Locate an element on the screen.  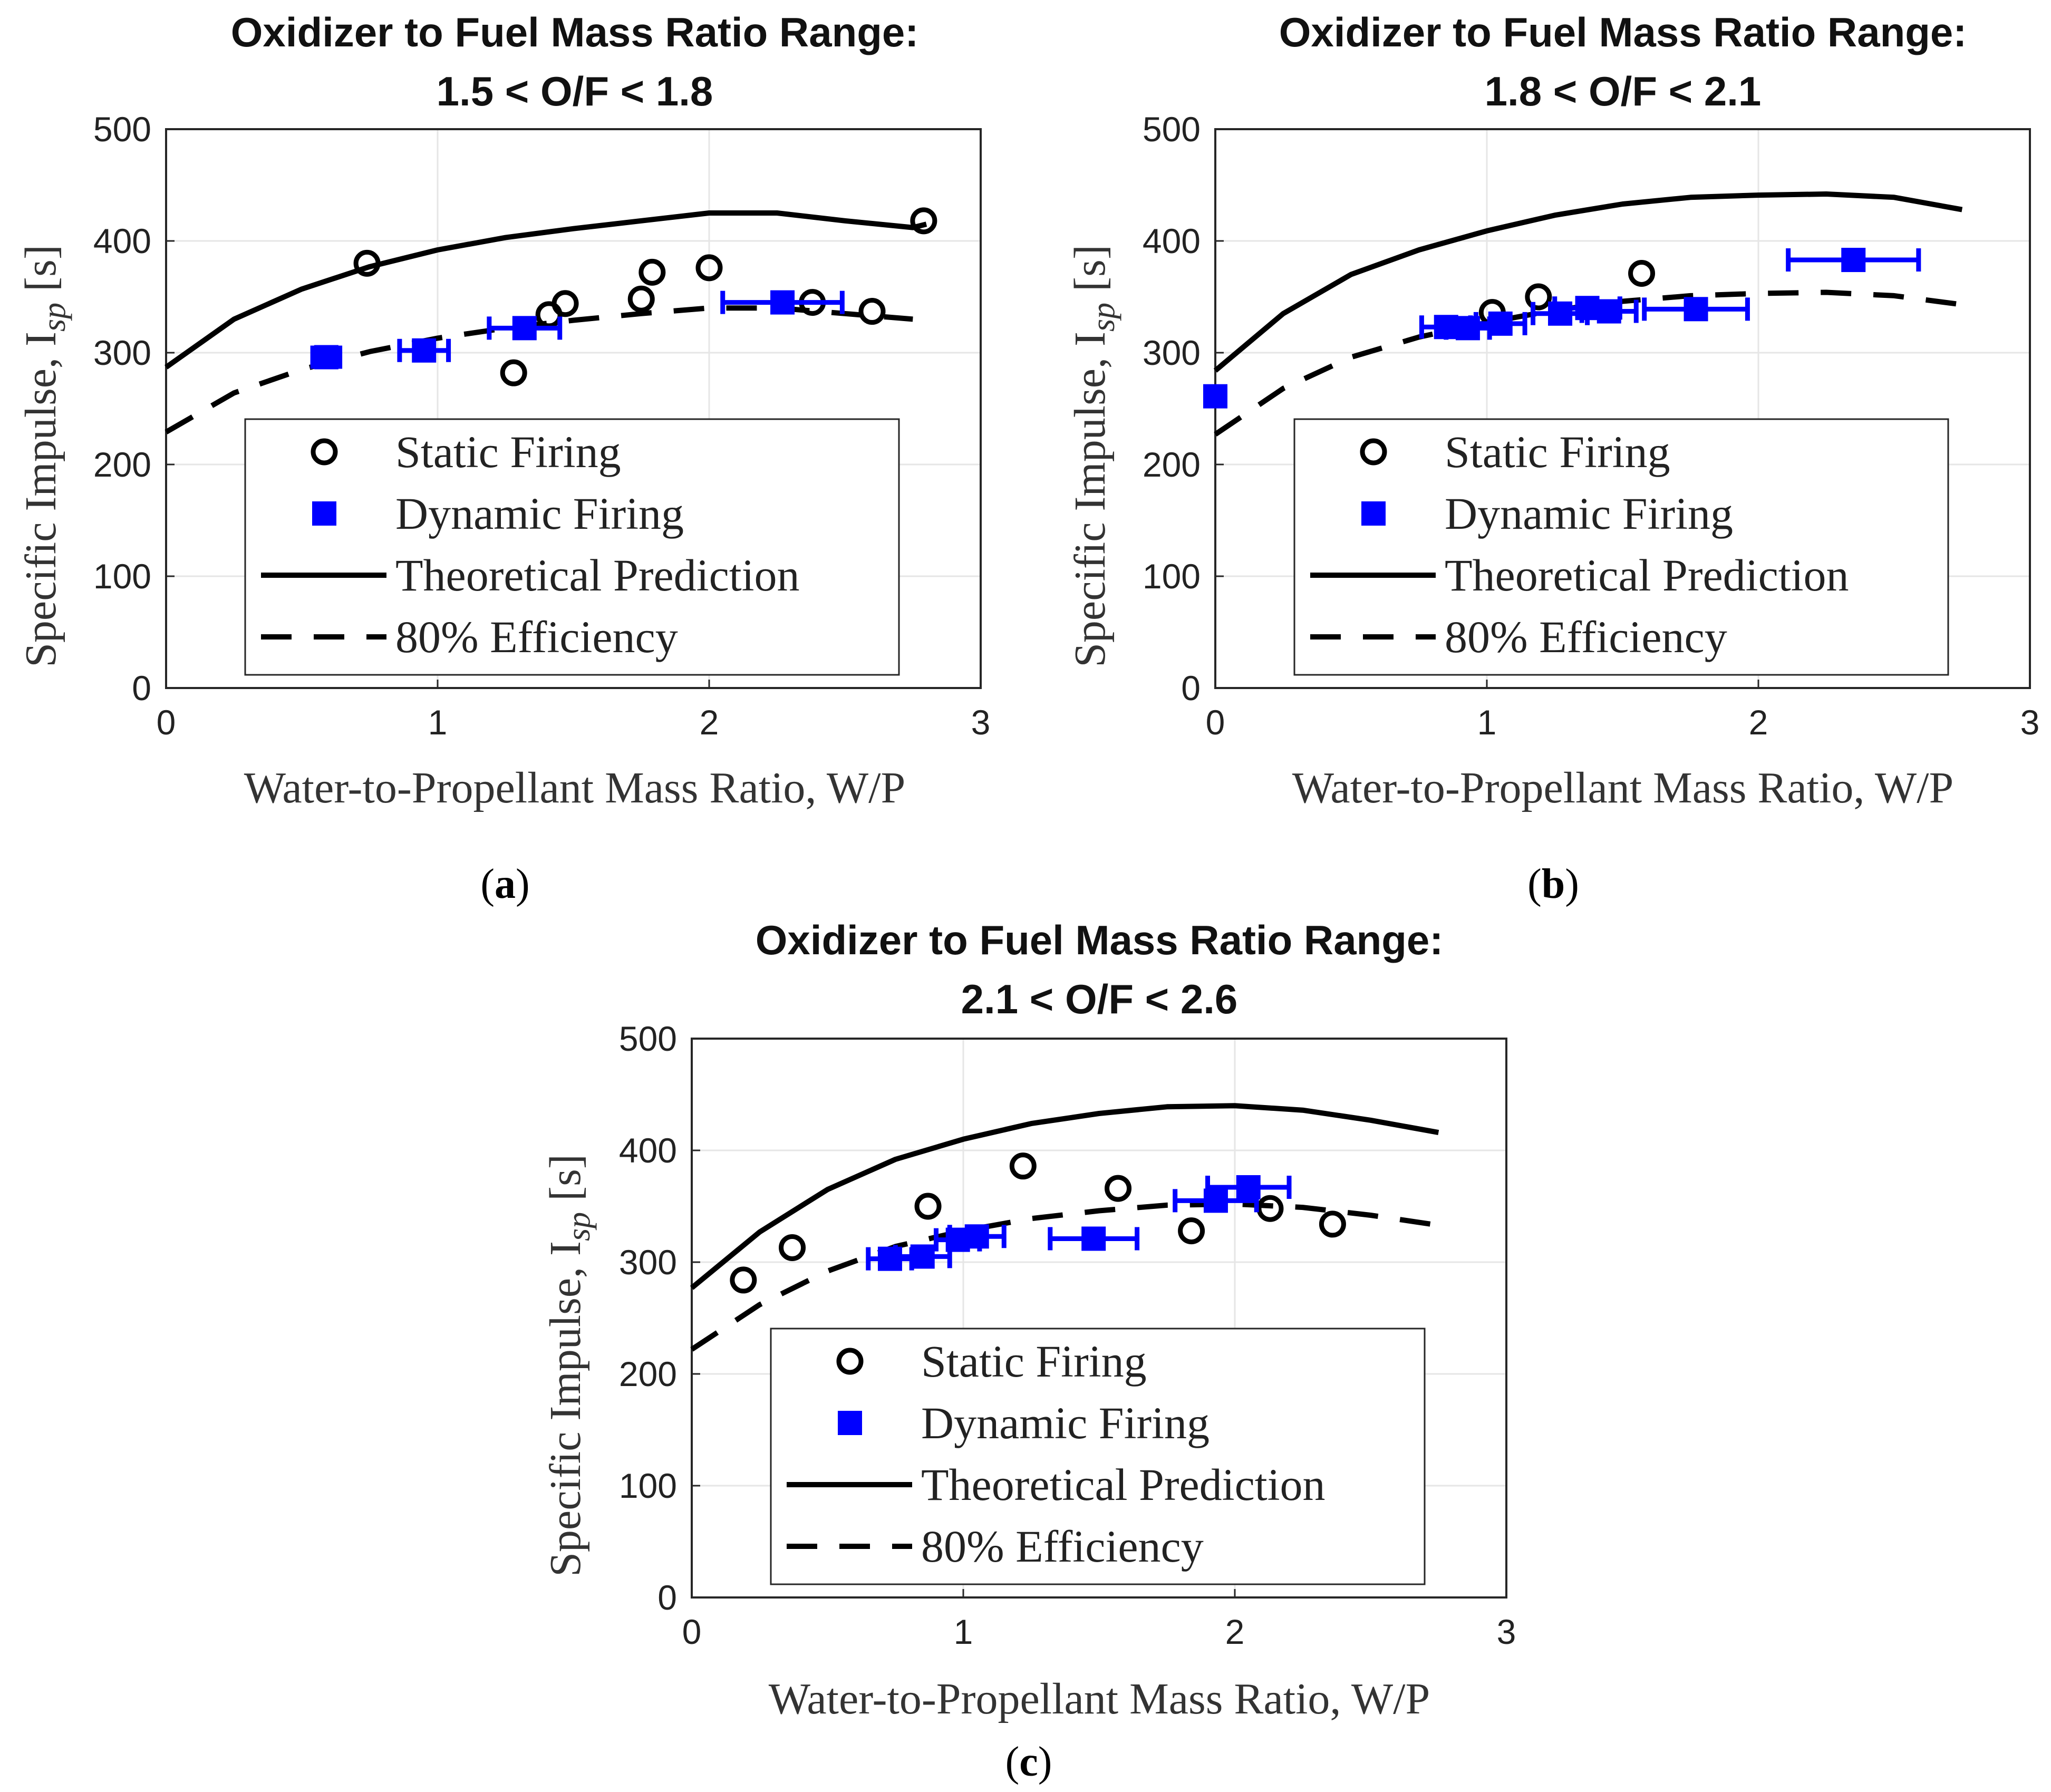
panel-a-ylabel-sub: sp is located at coordinates (54, 317).